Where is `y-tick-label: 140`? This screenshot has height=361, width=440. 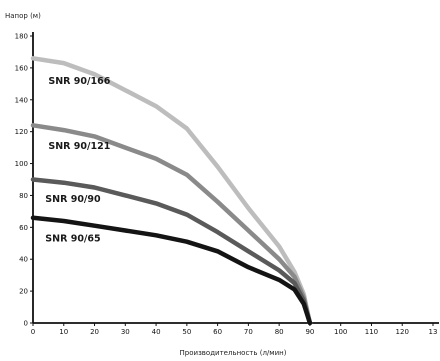 y-tick-label: 140 is located at coordinates (21, 100).